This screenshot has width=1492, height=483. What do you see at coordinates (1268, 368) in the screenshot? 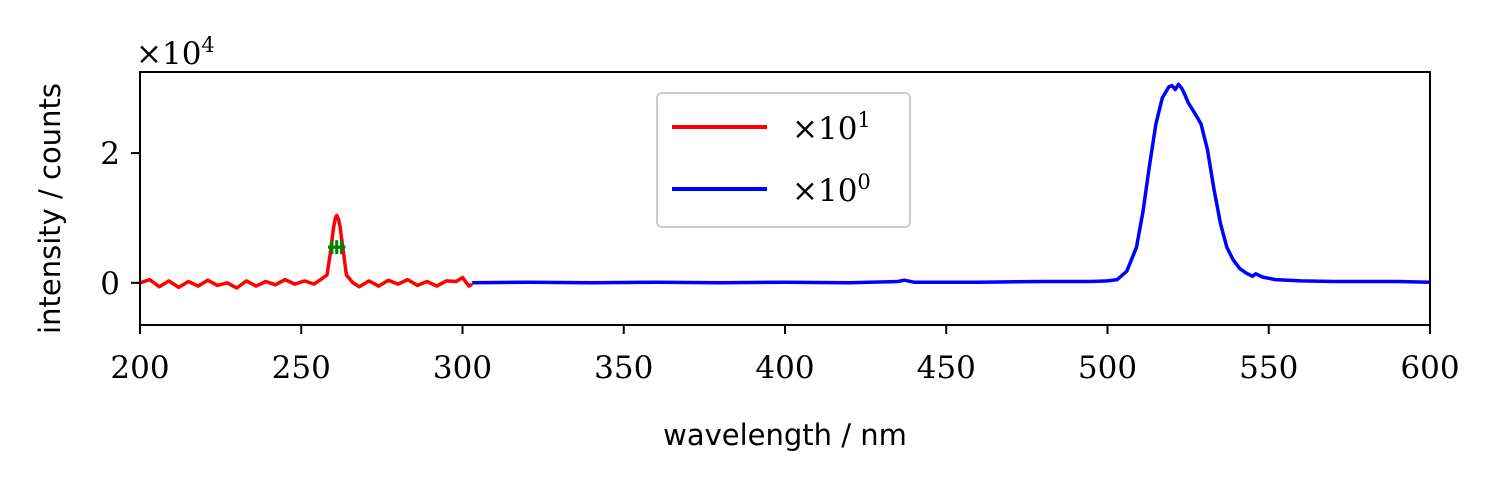
I see `x-tick-label-550: 550` at bounding box center [1268, 368].